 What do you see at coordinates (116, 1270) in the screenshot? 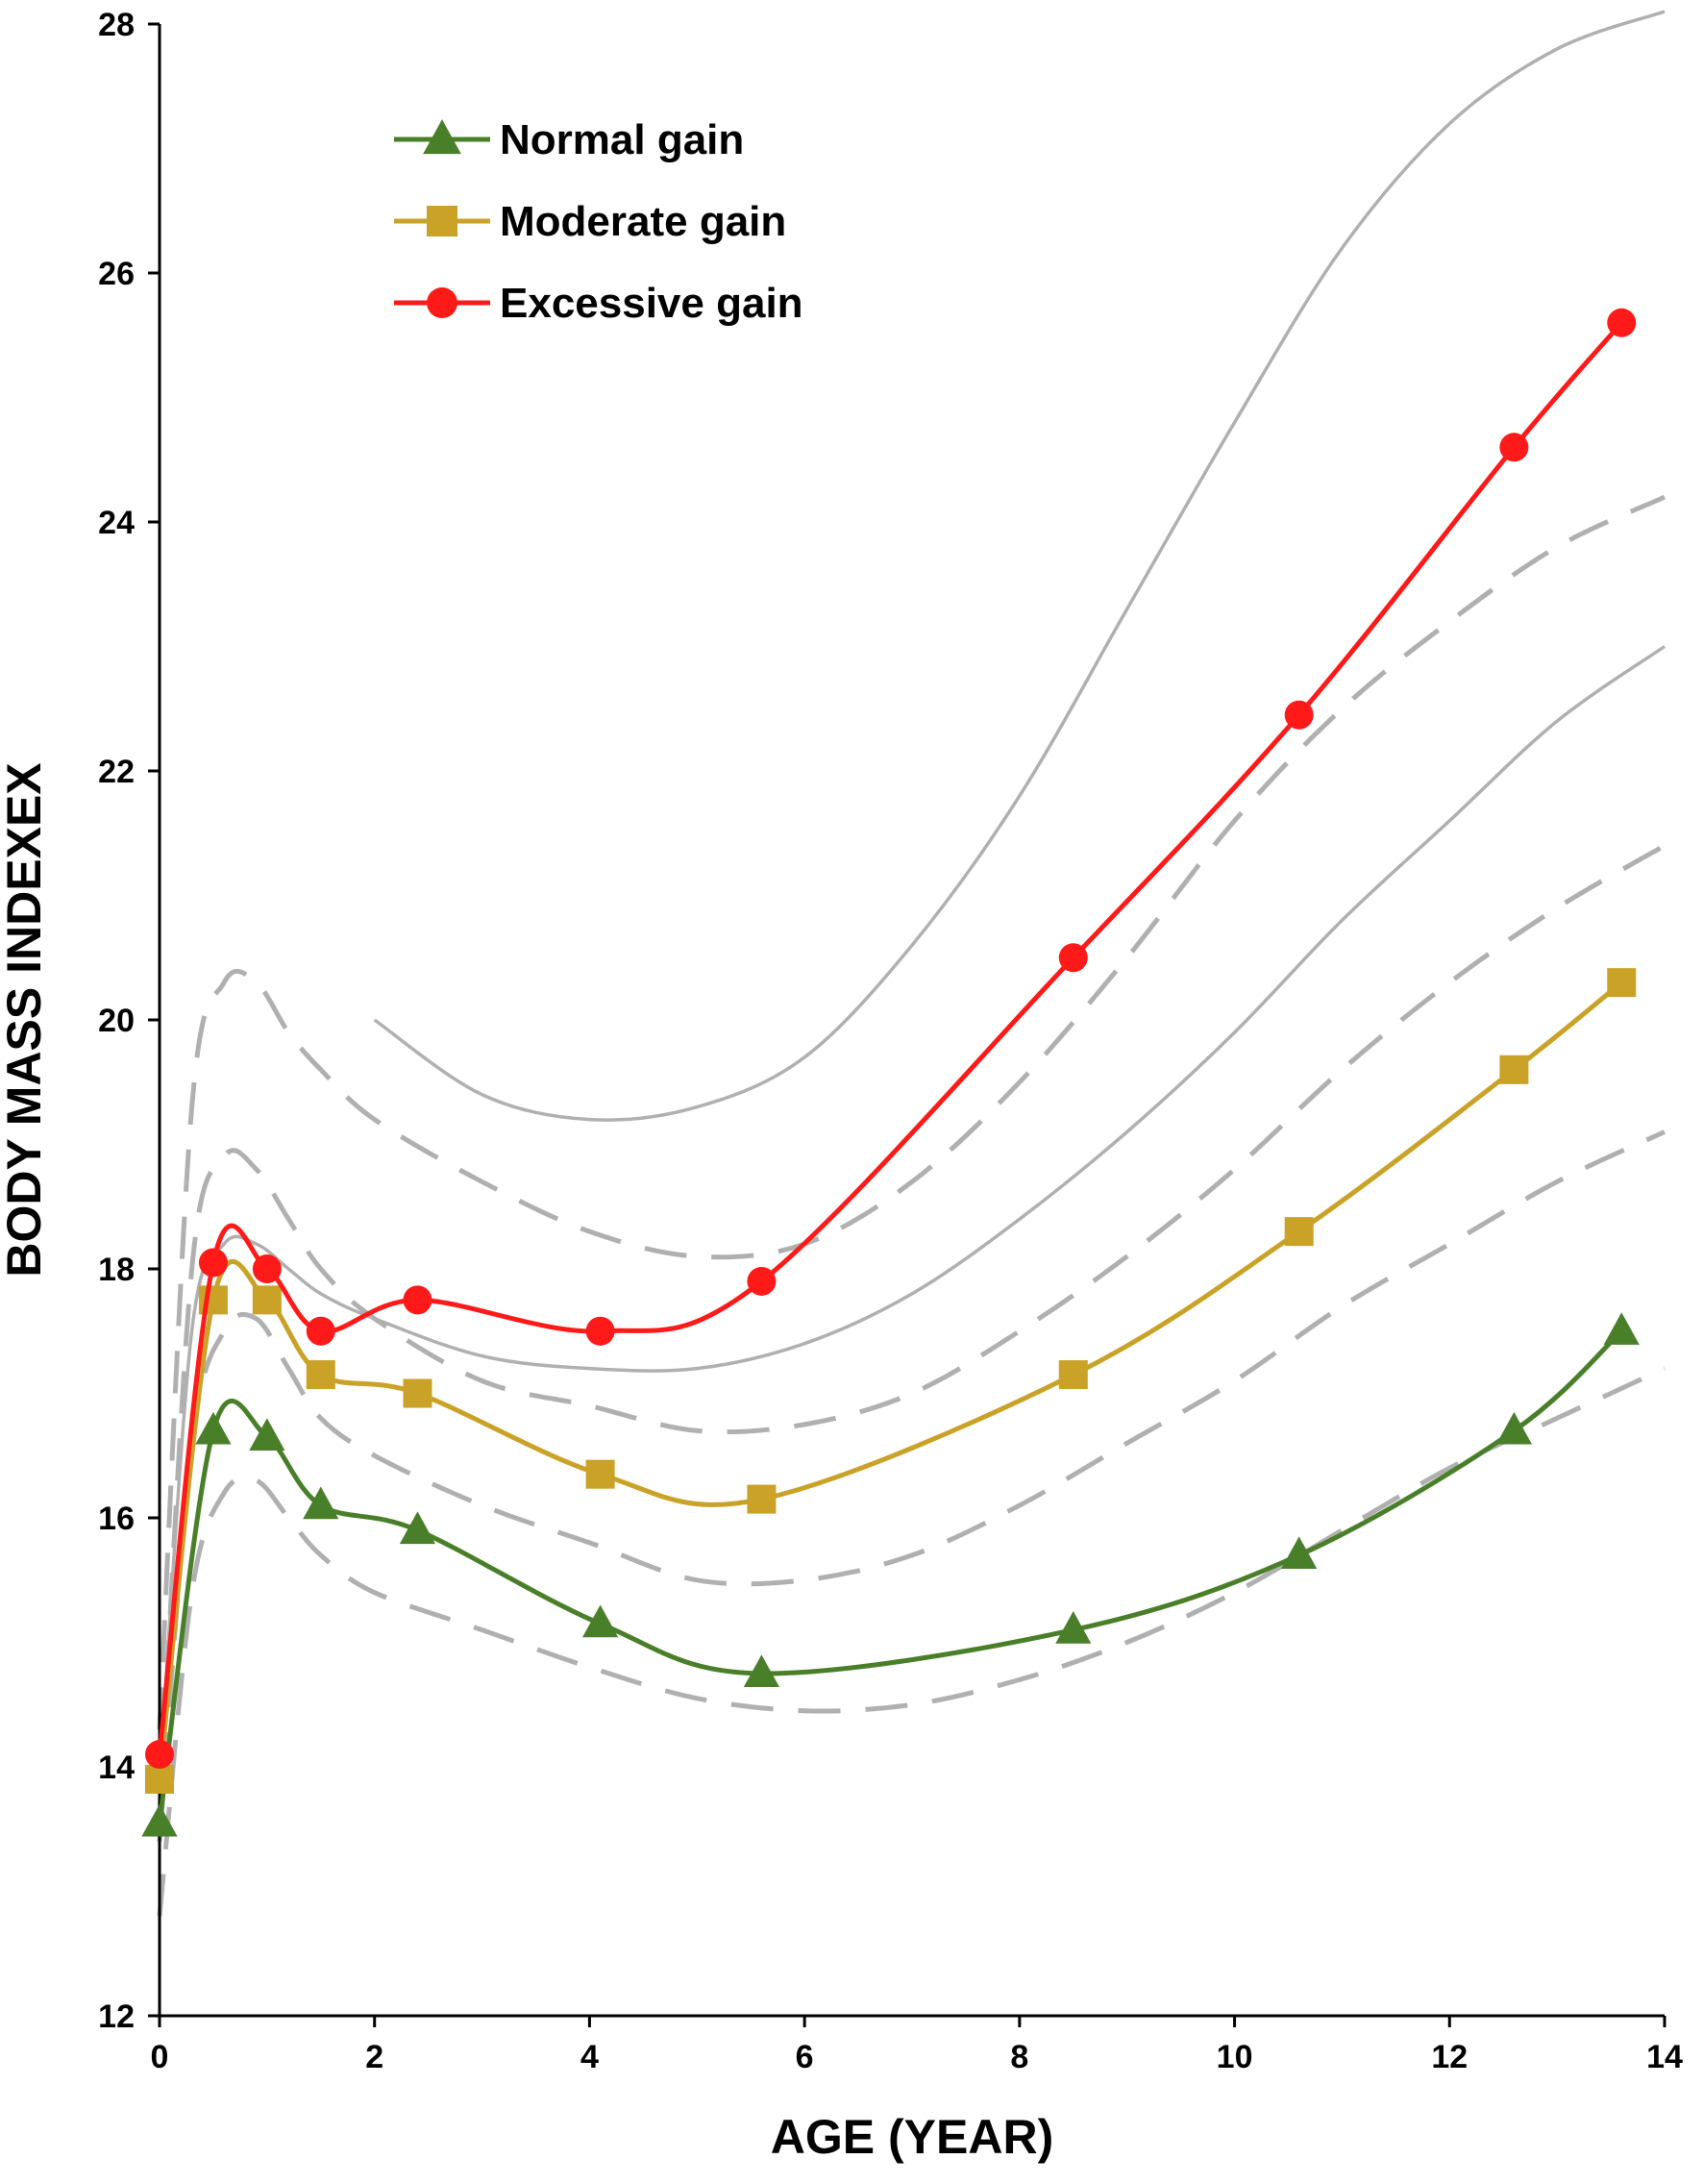
I see `y-tick-label: 18` at bounding box center [116, 1270].